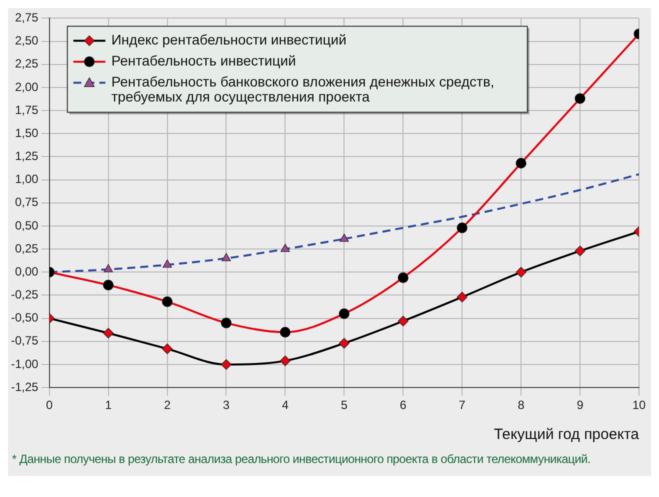 The height and width of the screenshot is (497, 659). What do you see at coordinates (26, 248) in the screenshot?
I see `y-tick-label: 0,25` at bounding box center [26, 248].